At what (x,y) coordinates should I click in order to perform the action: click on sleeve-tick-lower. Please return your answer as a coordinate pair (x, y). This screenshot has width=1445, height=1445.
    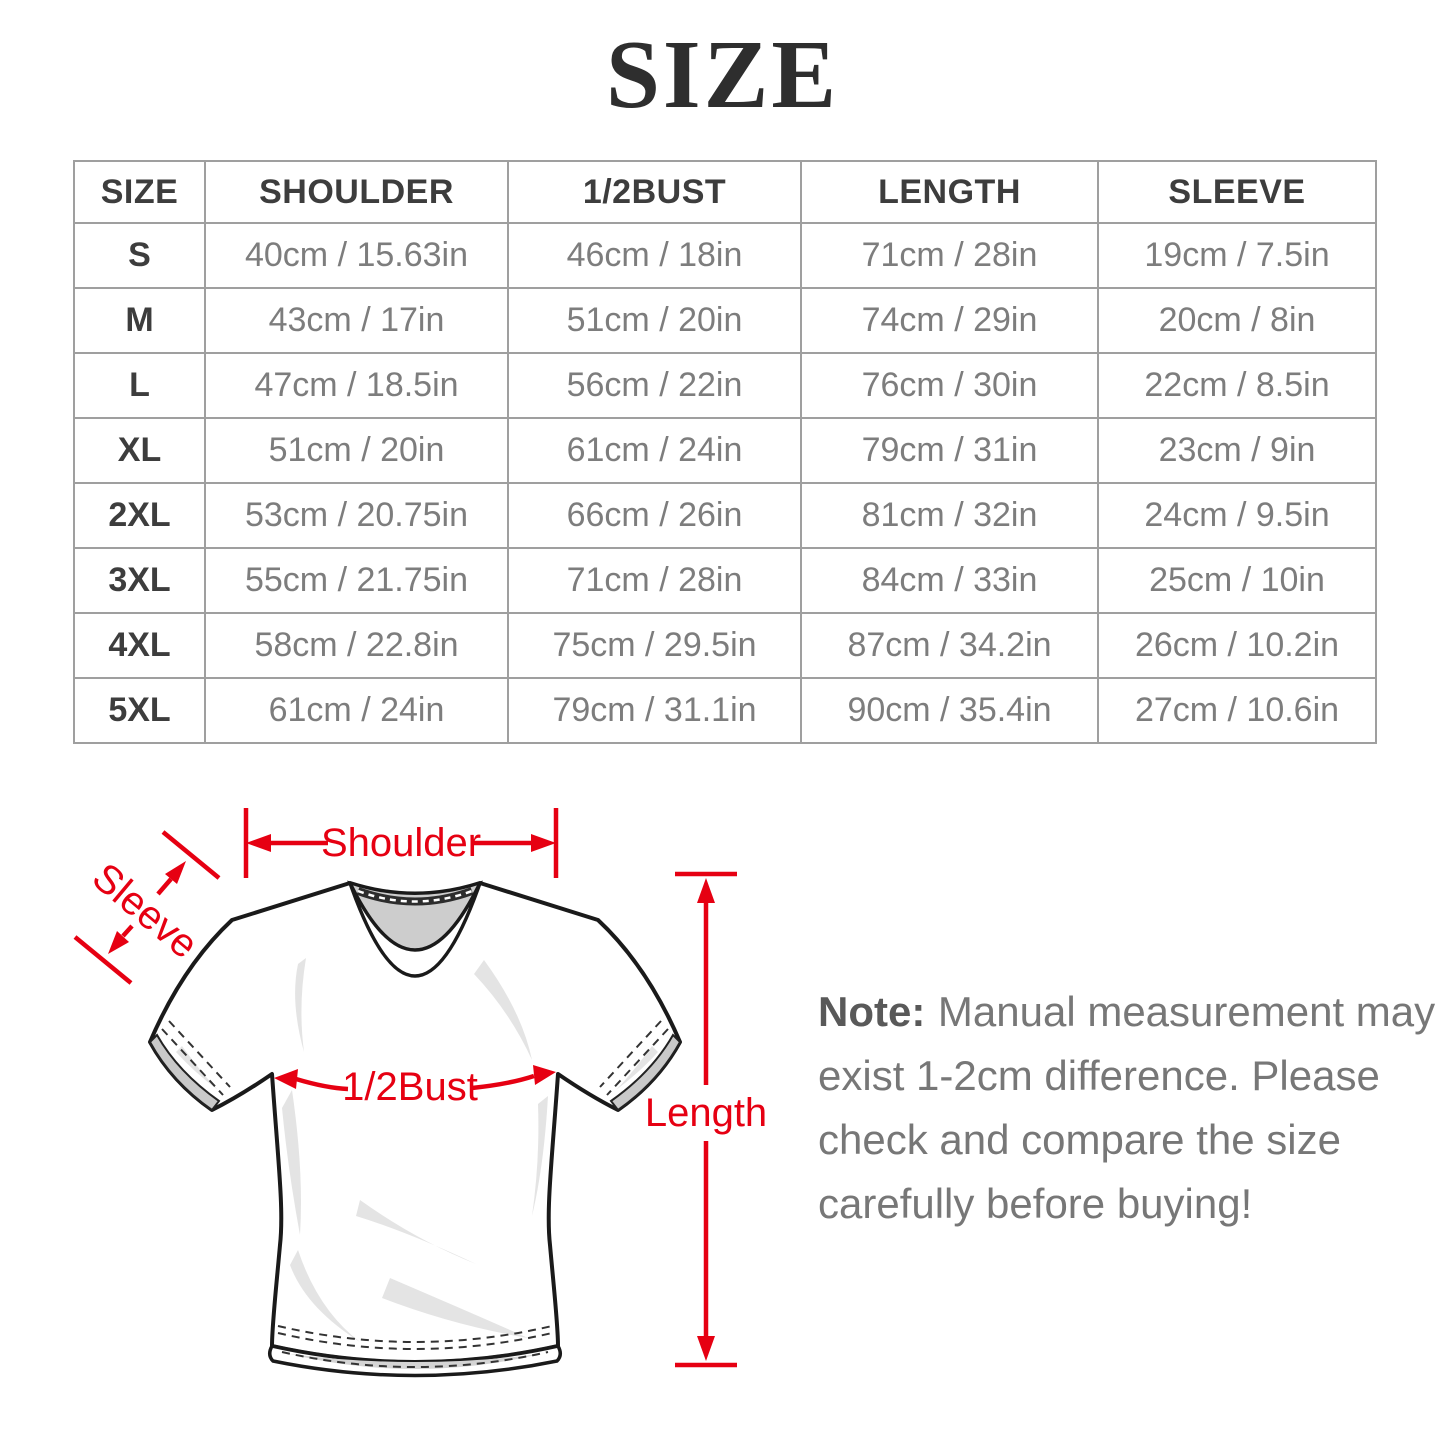
    Looking at the image, I should click on (103, 960).